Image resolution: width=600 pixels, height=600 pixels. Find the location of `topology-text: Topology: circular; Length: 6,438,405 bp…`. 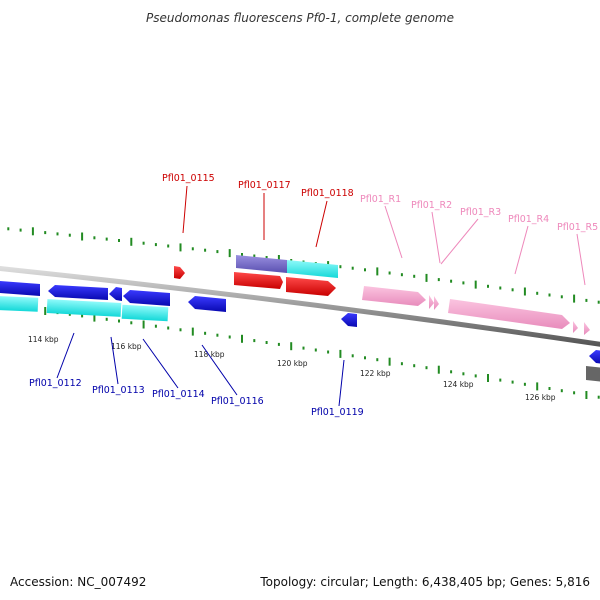

topology-text: Topology: circular; Length: 6,438,405 bp… is located at coordinates (424, 582).